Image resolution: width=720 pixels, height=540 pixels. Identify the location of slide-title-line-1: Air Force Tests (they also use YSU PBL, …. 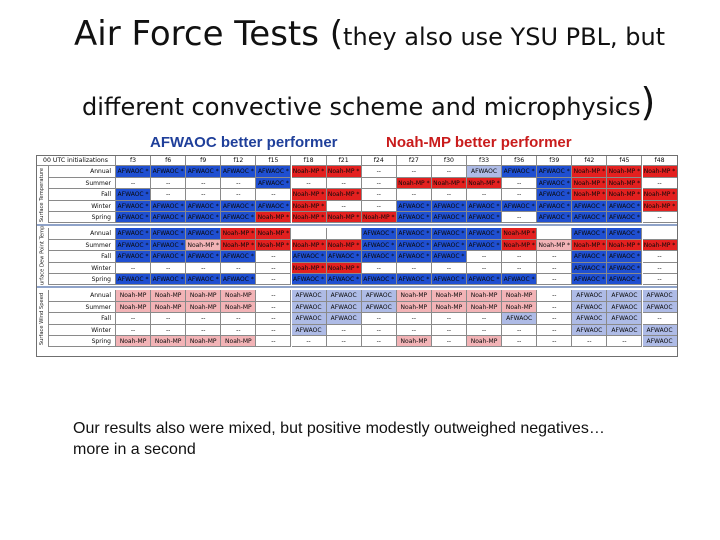
(397, 34).